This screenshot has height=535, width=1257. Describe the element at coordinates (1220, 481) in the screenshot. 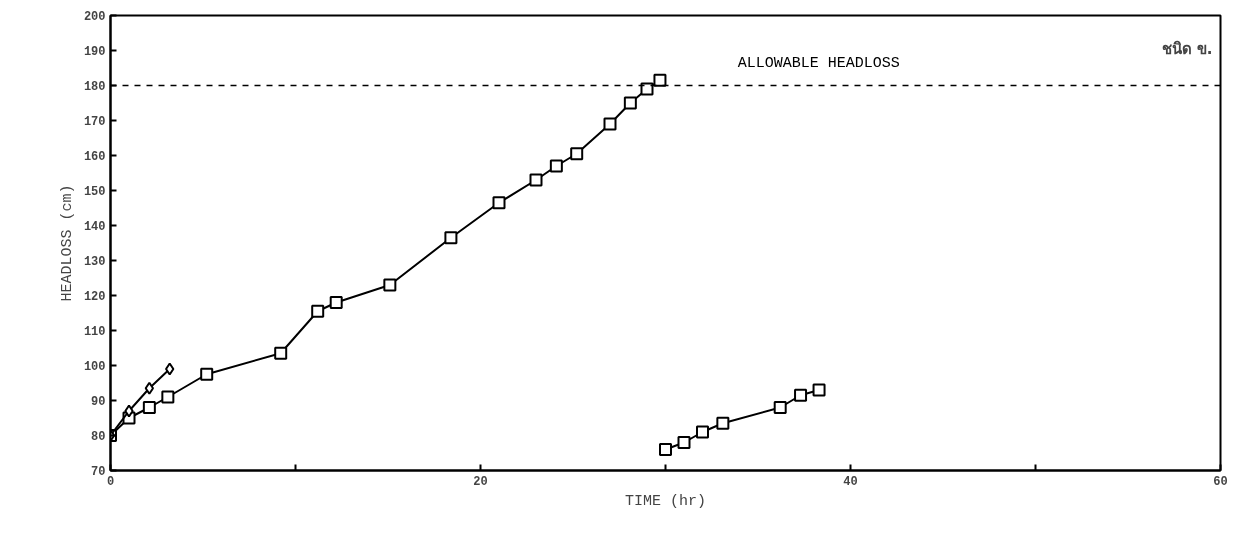

I see `x-tick-label: 60` at that location.